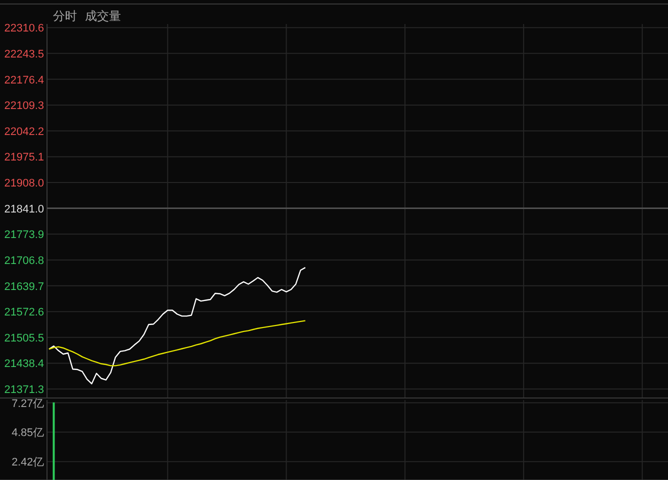  What do you see at coordinates (24, 54) in the screenshot?
I see `y-tick-label: 22243.5` at bounding box center [24, 54].